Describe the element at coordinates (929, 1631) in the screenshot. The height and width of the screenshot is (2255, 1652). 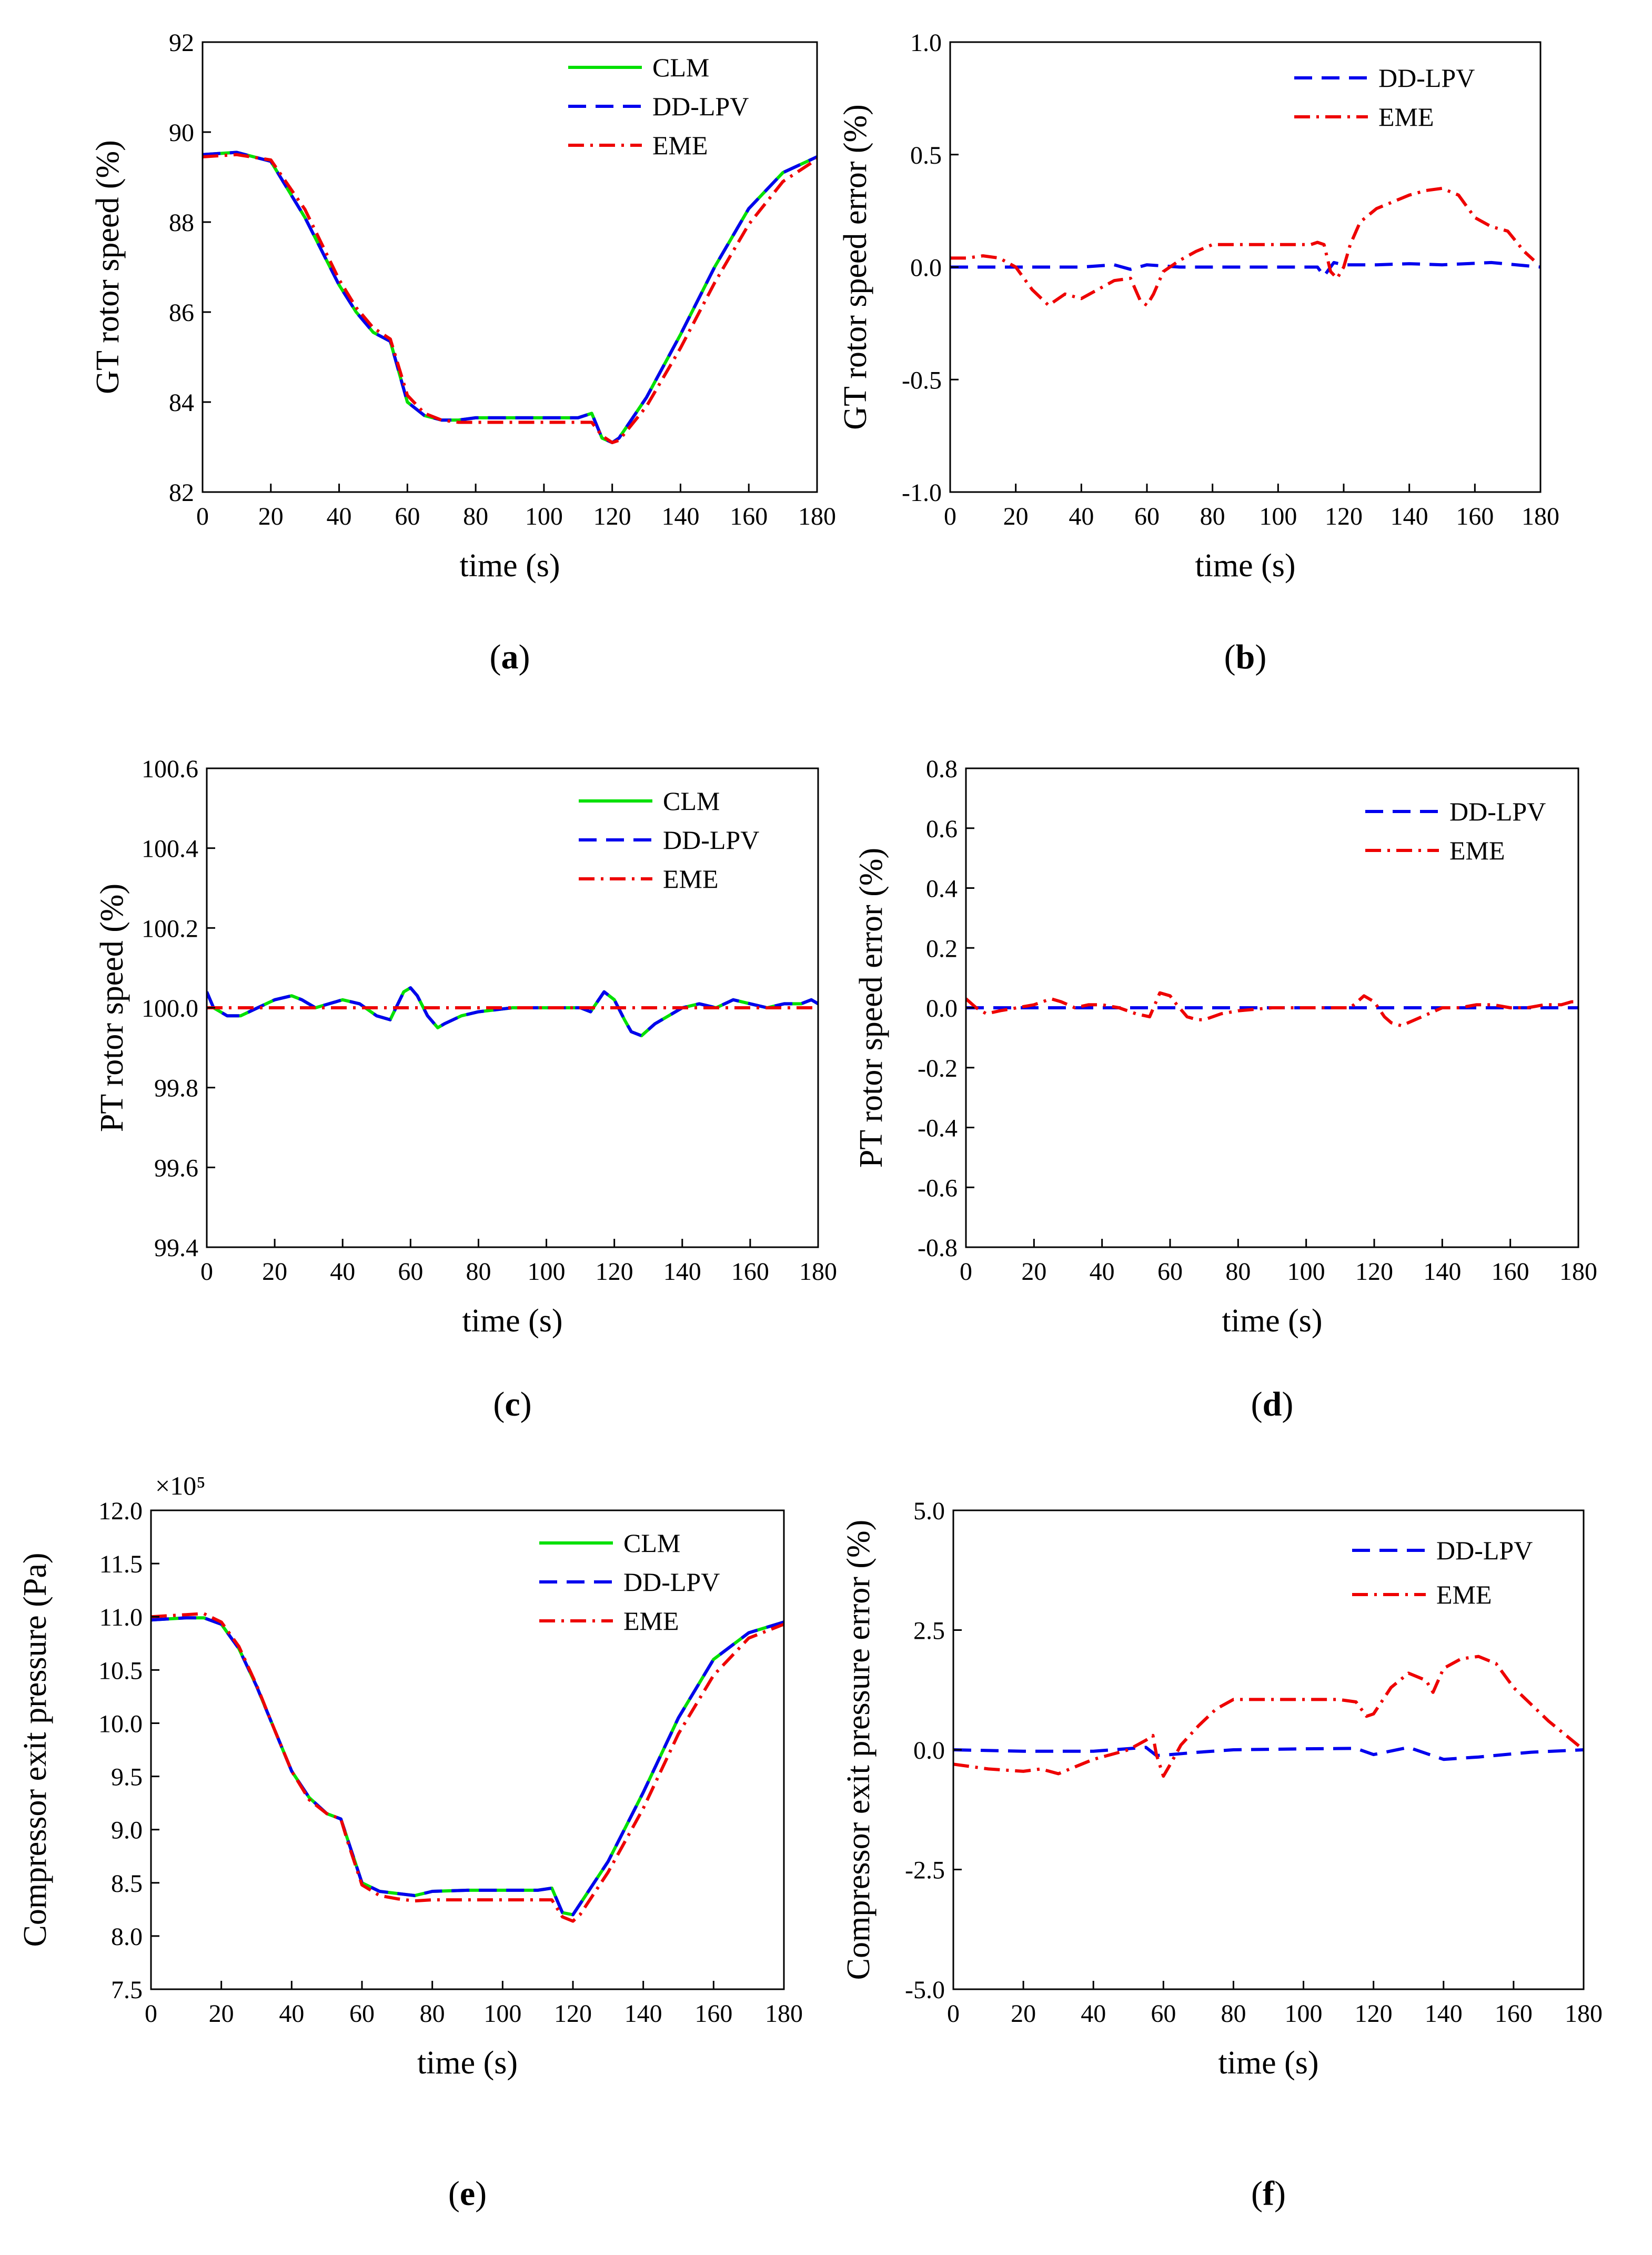
I see `y-tick-label: 2.5` at that location.